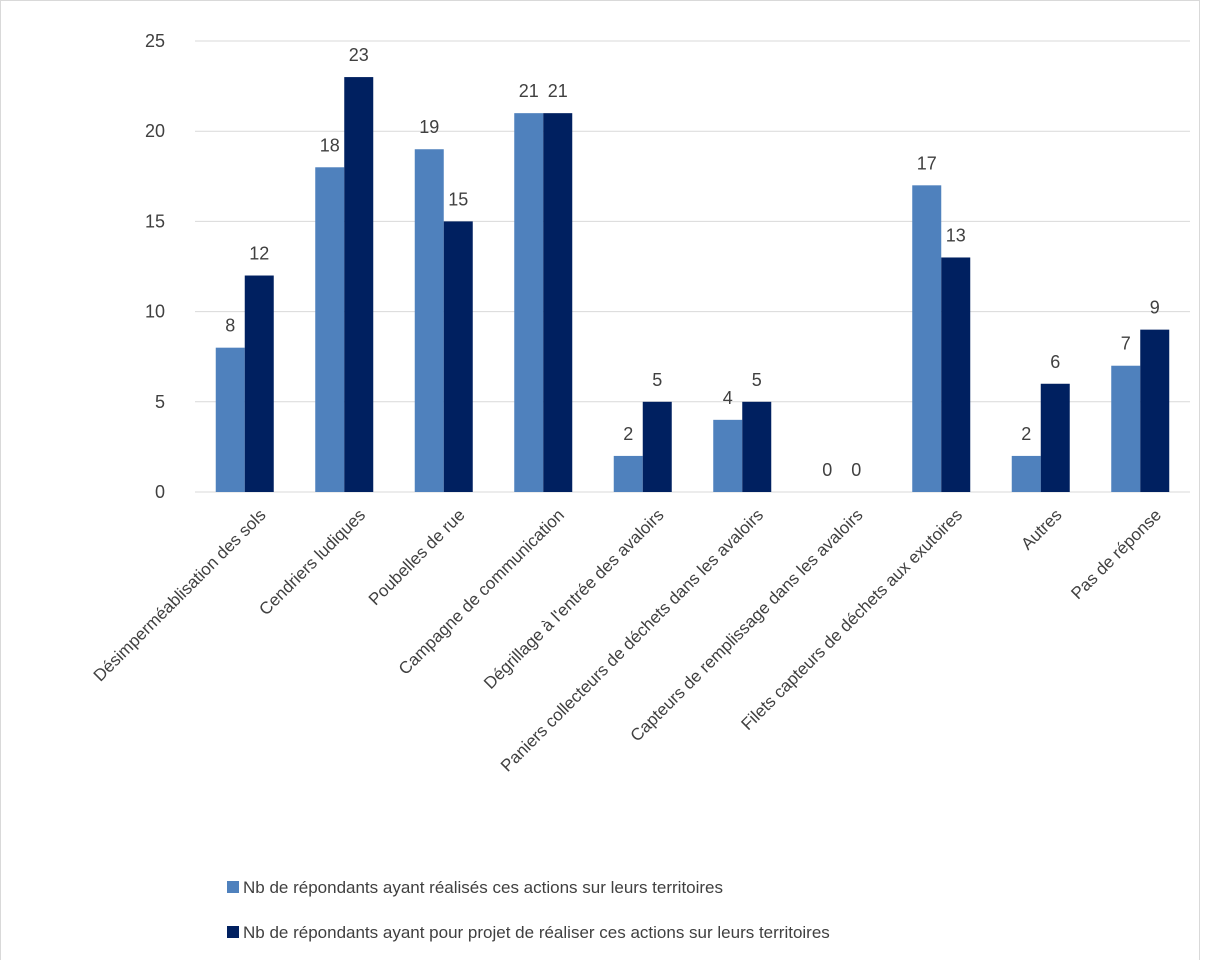 The height and width of the screenshot is (970, 1205). I want to click on y-tick-label: 15, so click(155, 221).